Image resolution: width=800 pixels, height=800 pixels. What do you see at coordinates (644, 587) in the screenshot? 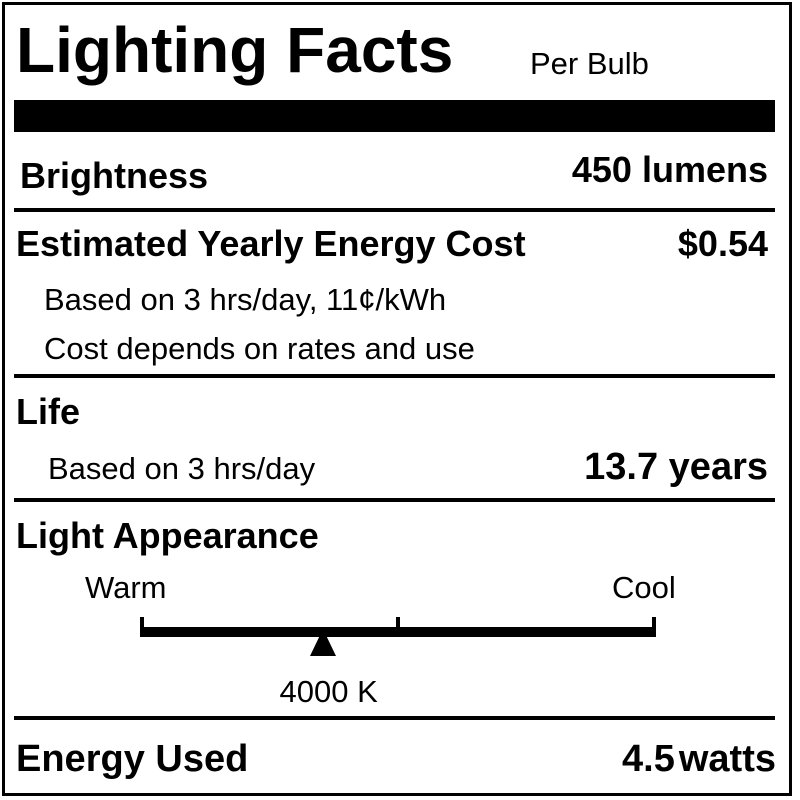
I see `cool-label: Cool` at bounding box center [644, 587].